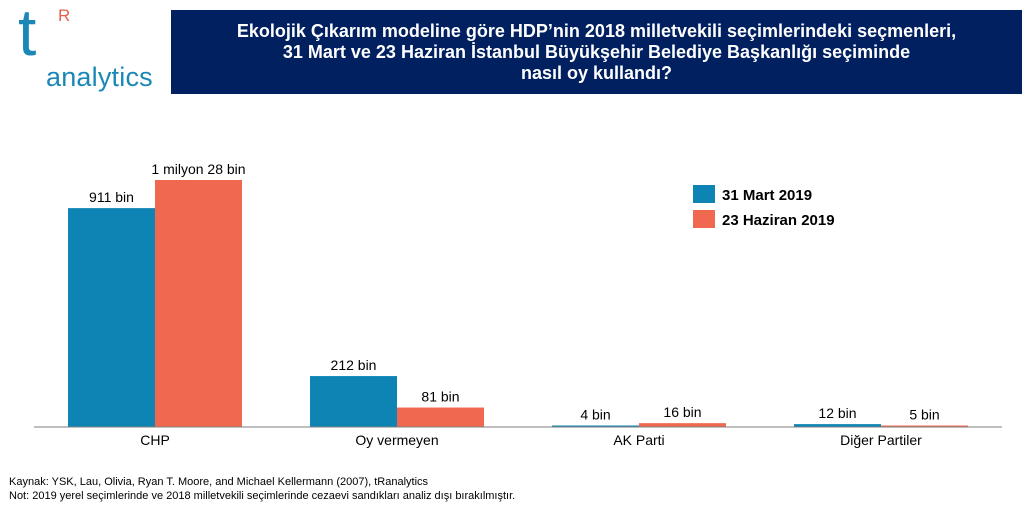 This screenshot has width=1024, height=512. I want to click on data-label-mart-1: 212 bin, so click(354, 365).